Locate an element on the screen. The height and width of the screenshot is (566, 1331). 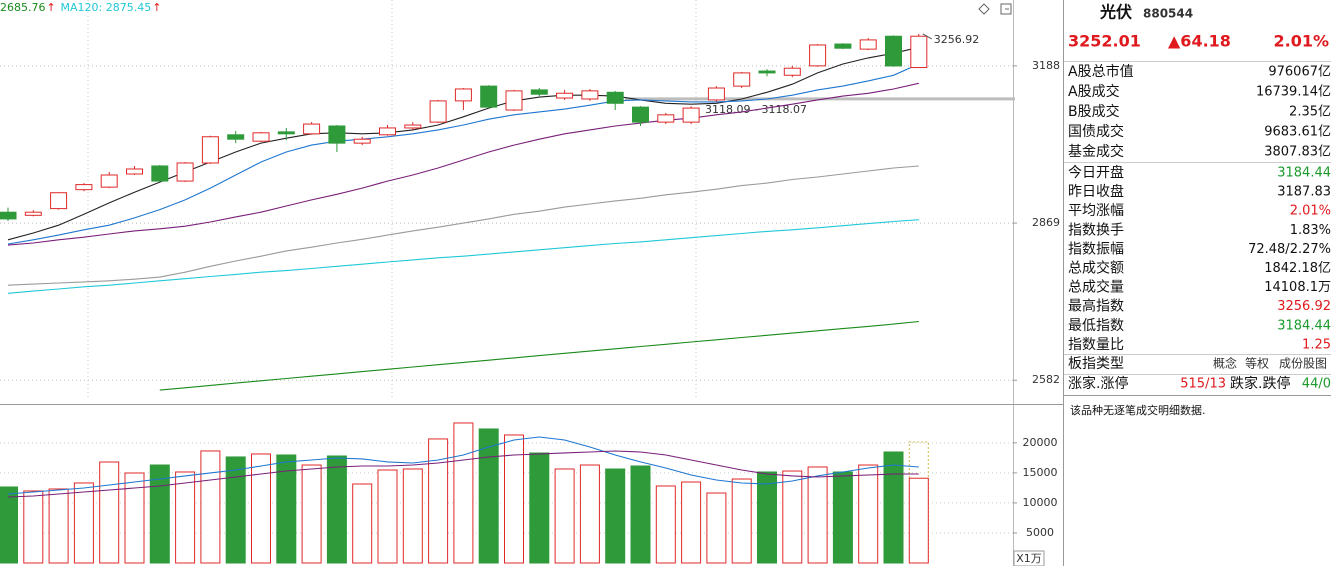
row-value: 9683.61亿 is located at coordinates (1297, 132).